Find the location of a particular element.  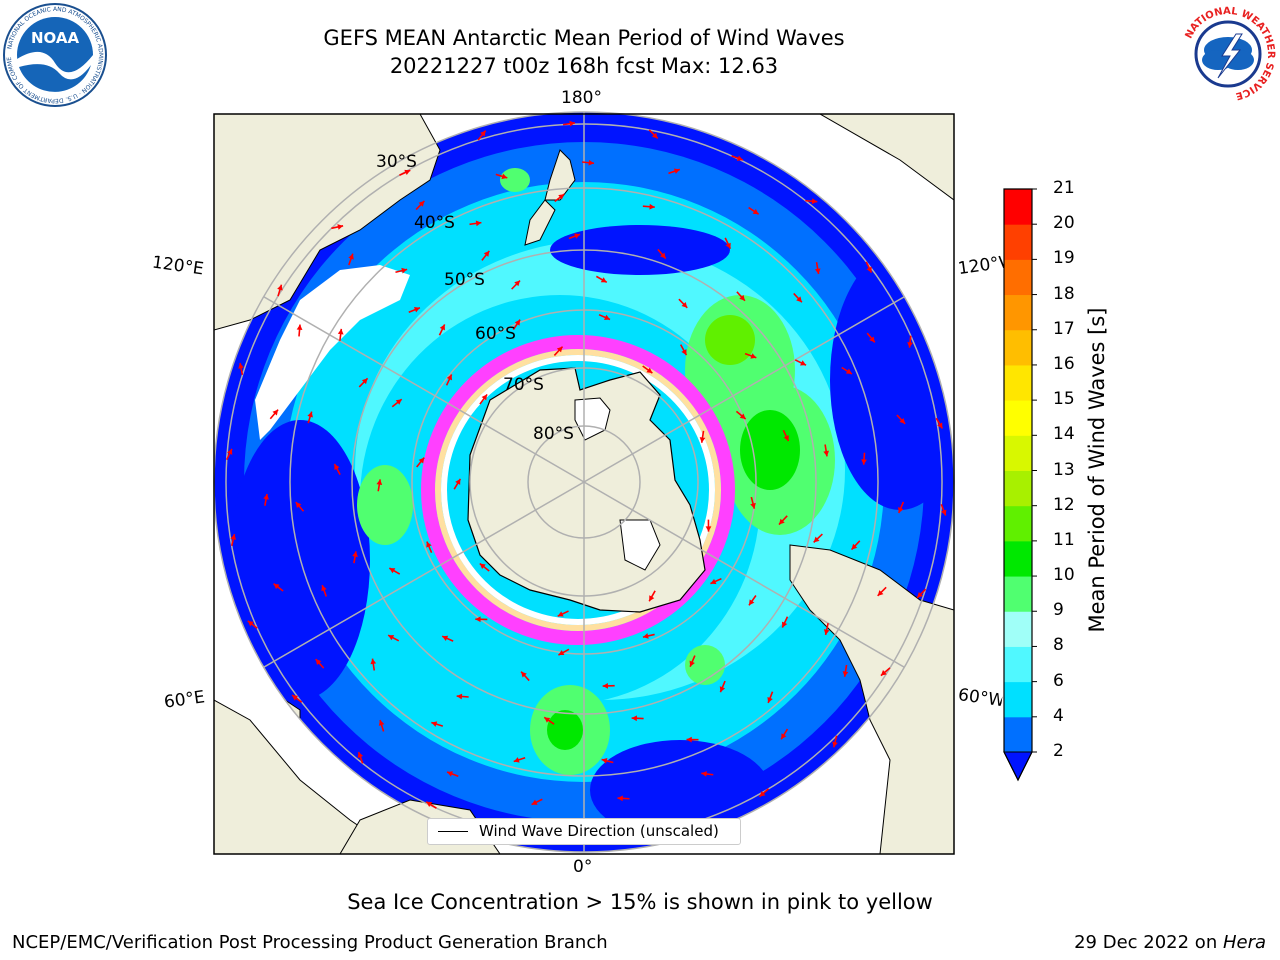

colorbar-extend-triangle is located at coordinates (1018, 766).